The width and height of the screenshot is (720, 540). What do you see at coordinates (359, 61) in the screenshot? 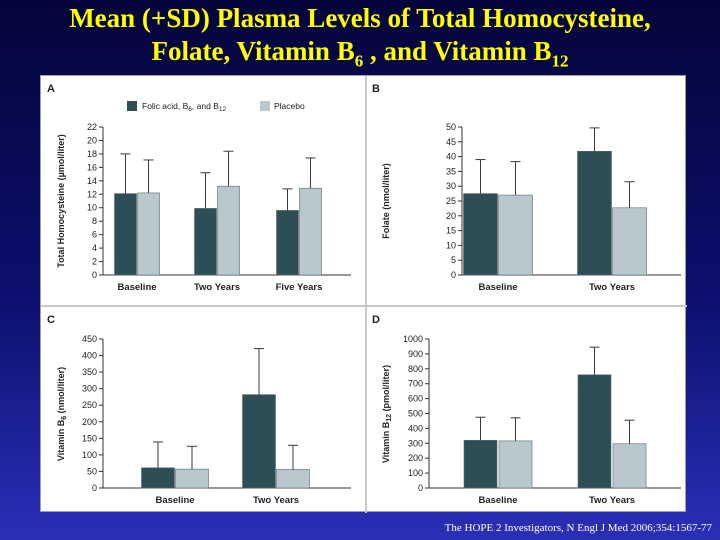
I see `title-subscript: 6` at bounding box center [359, 61].